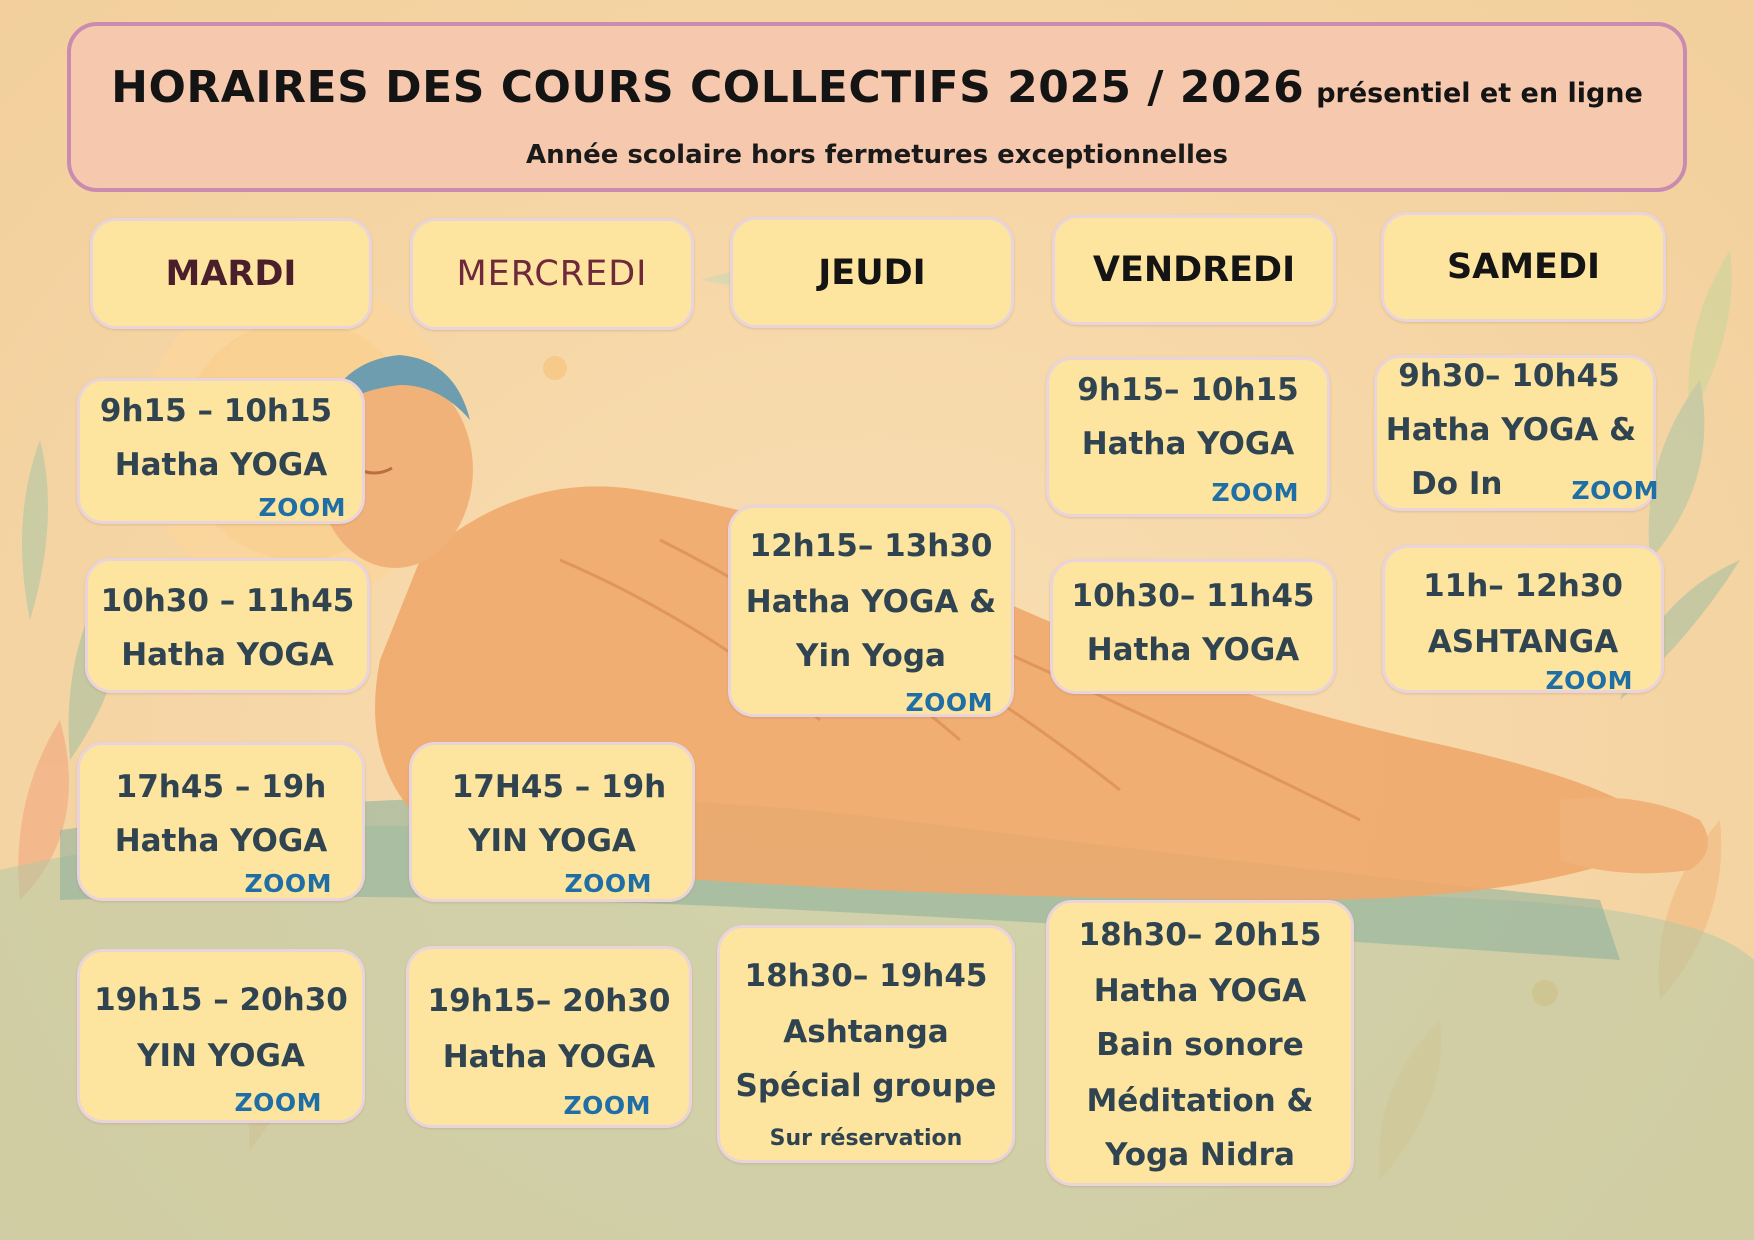  I want to click on class-time: 9h15– 10h15, so click(1188, 390).